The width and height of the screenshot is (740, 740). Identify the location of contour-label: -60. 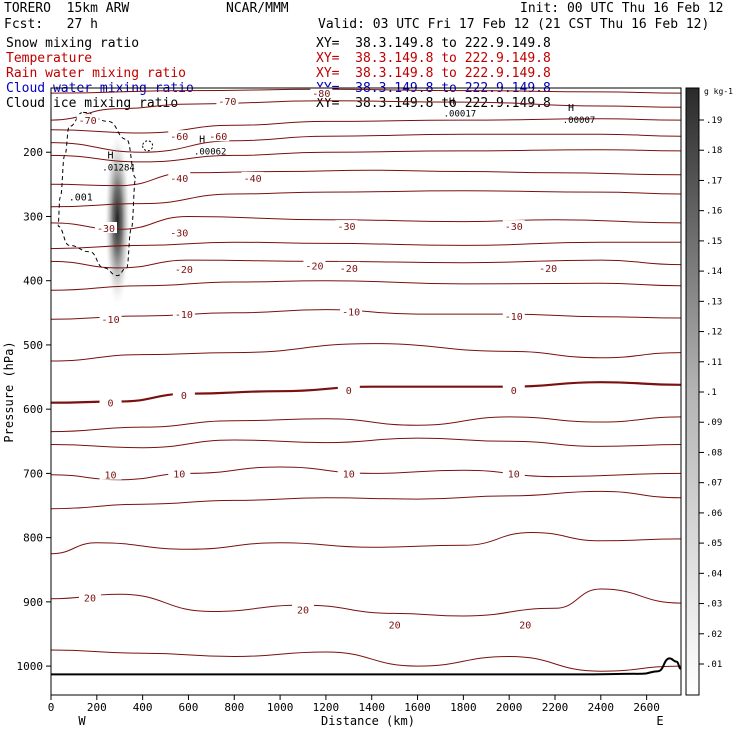
(179, 137).